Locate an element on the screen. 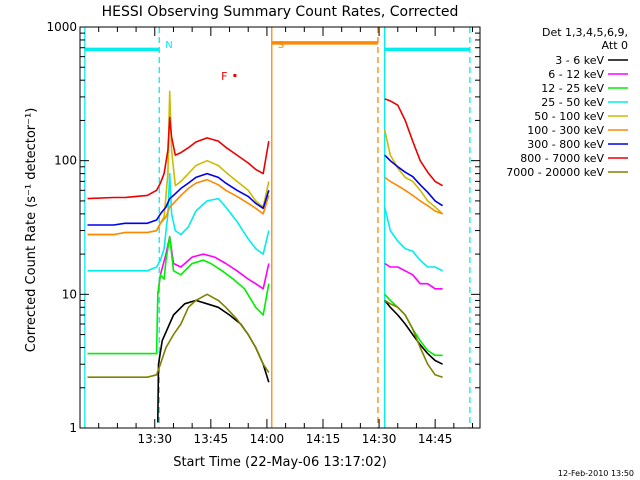  series-800-7000-kev is located at coordinates (265, 149).